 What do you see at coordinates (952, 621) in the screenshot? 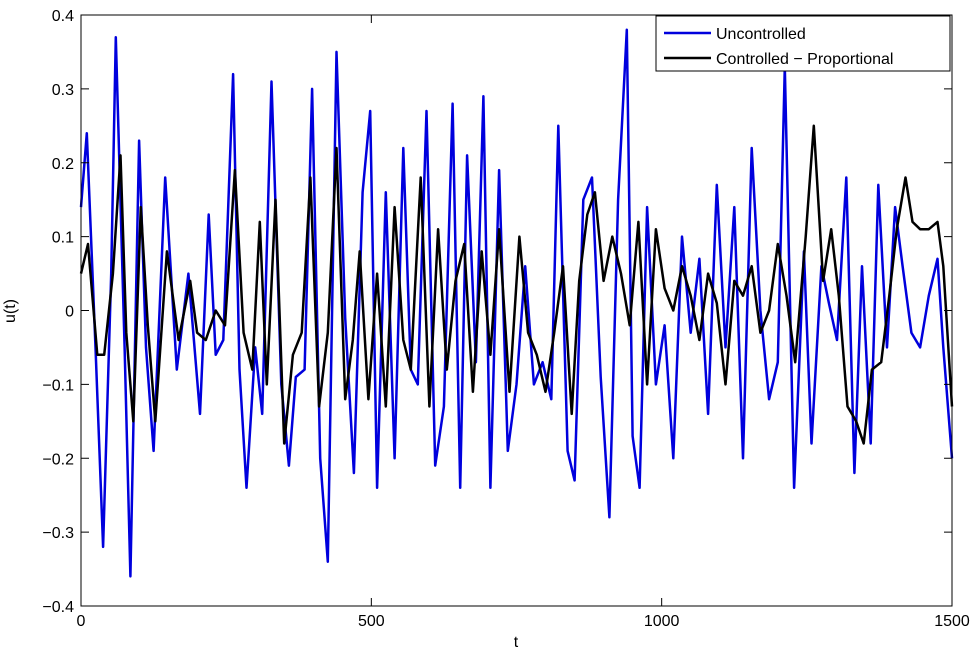
I see `x-tick-label: 1500` at bounding box center [952, 621].